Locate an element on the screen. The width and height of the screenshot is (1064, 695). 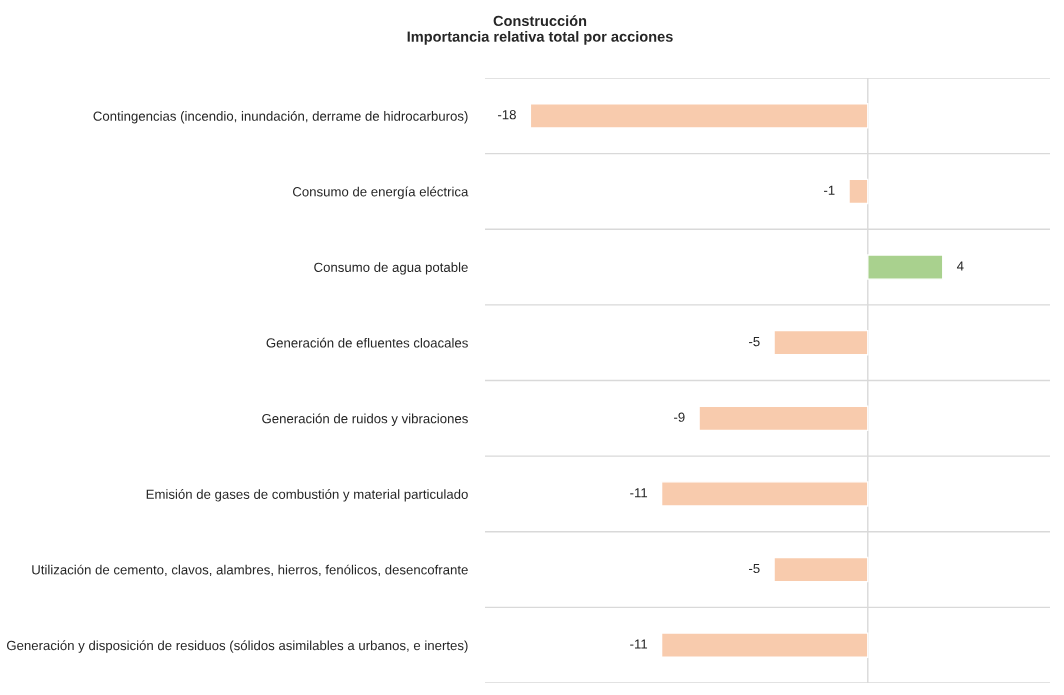
y-tick-label: Generación de ruidos y vibraciones is located at coordinates (365, 419).